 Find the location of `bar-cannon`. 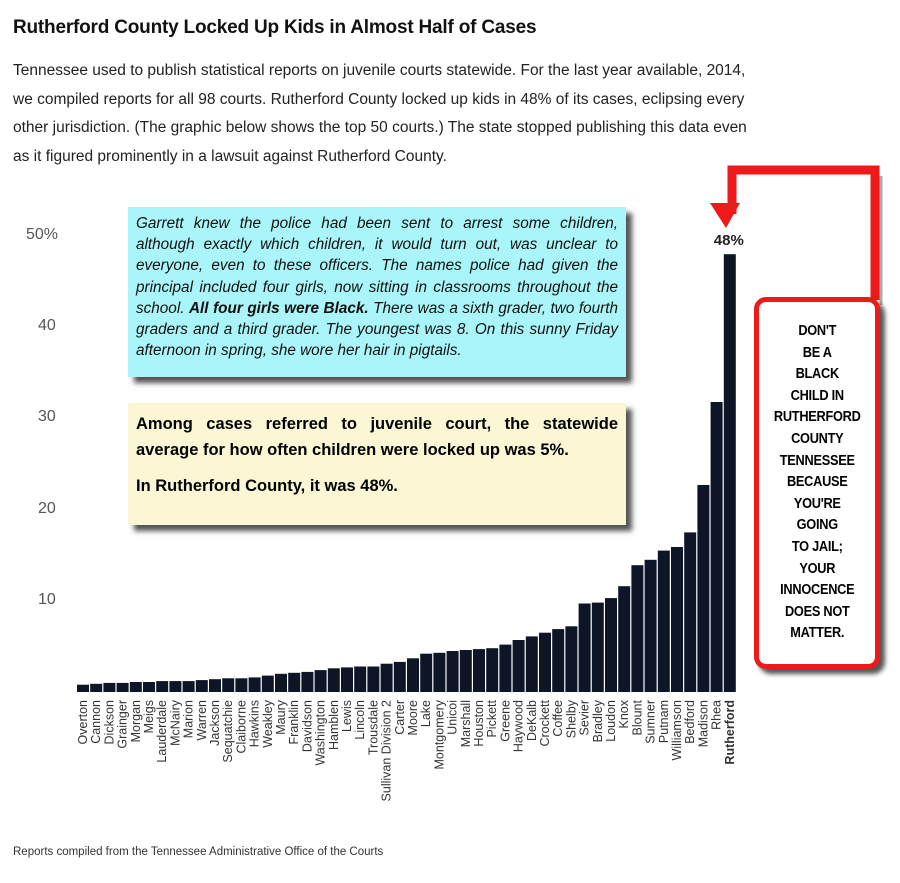

bar-cannon is located at coordinates (96, 687).